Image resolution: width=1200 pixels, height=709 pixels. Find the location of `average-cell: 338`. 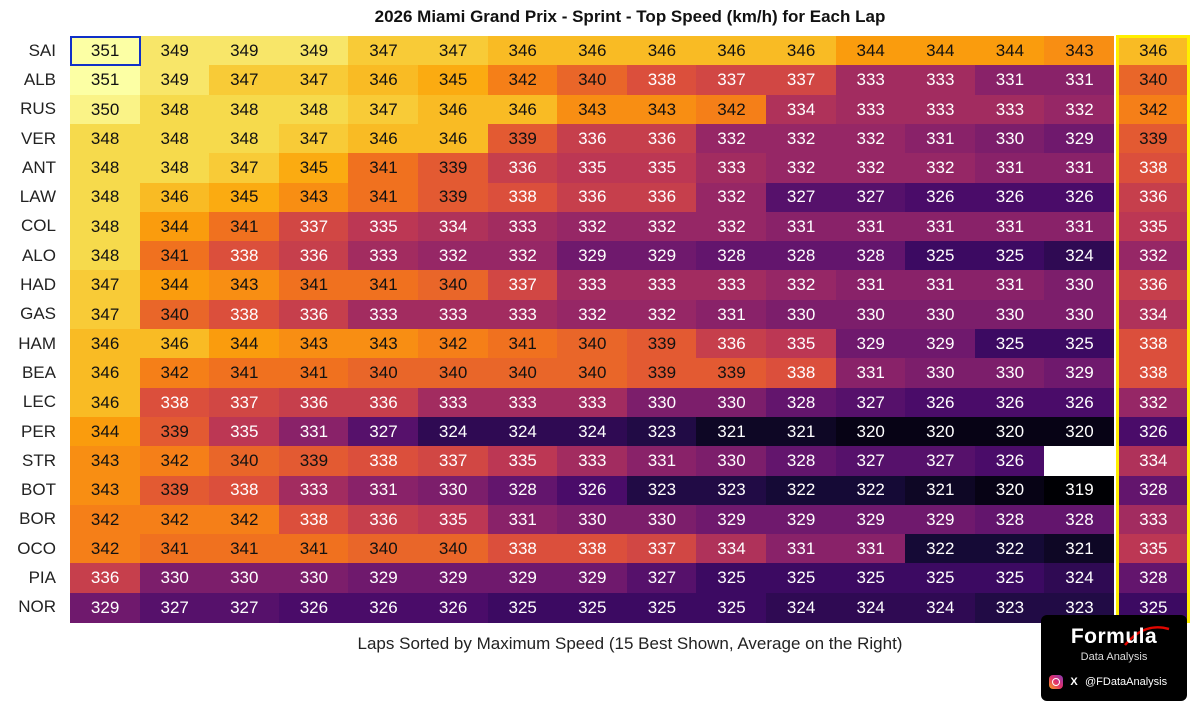

average-cell: 338 is located at coordinates (1153, 168).